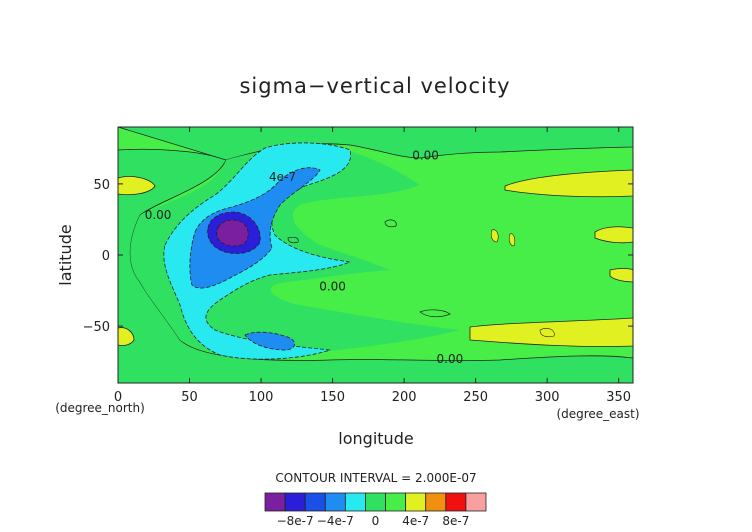 The image size is (752, 532). What do you see at coordinates (375, 478) in the screenshot?
I see `contour-interval-text: CONTOUR INTERVAL = 2.000E-07` at bounding box center [375, 478].